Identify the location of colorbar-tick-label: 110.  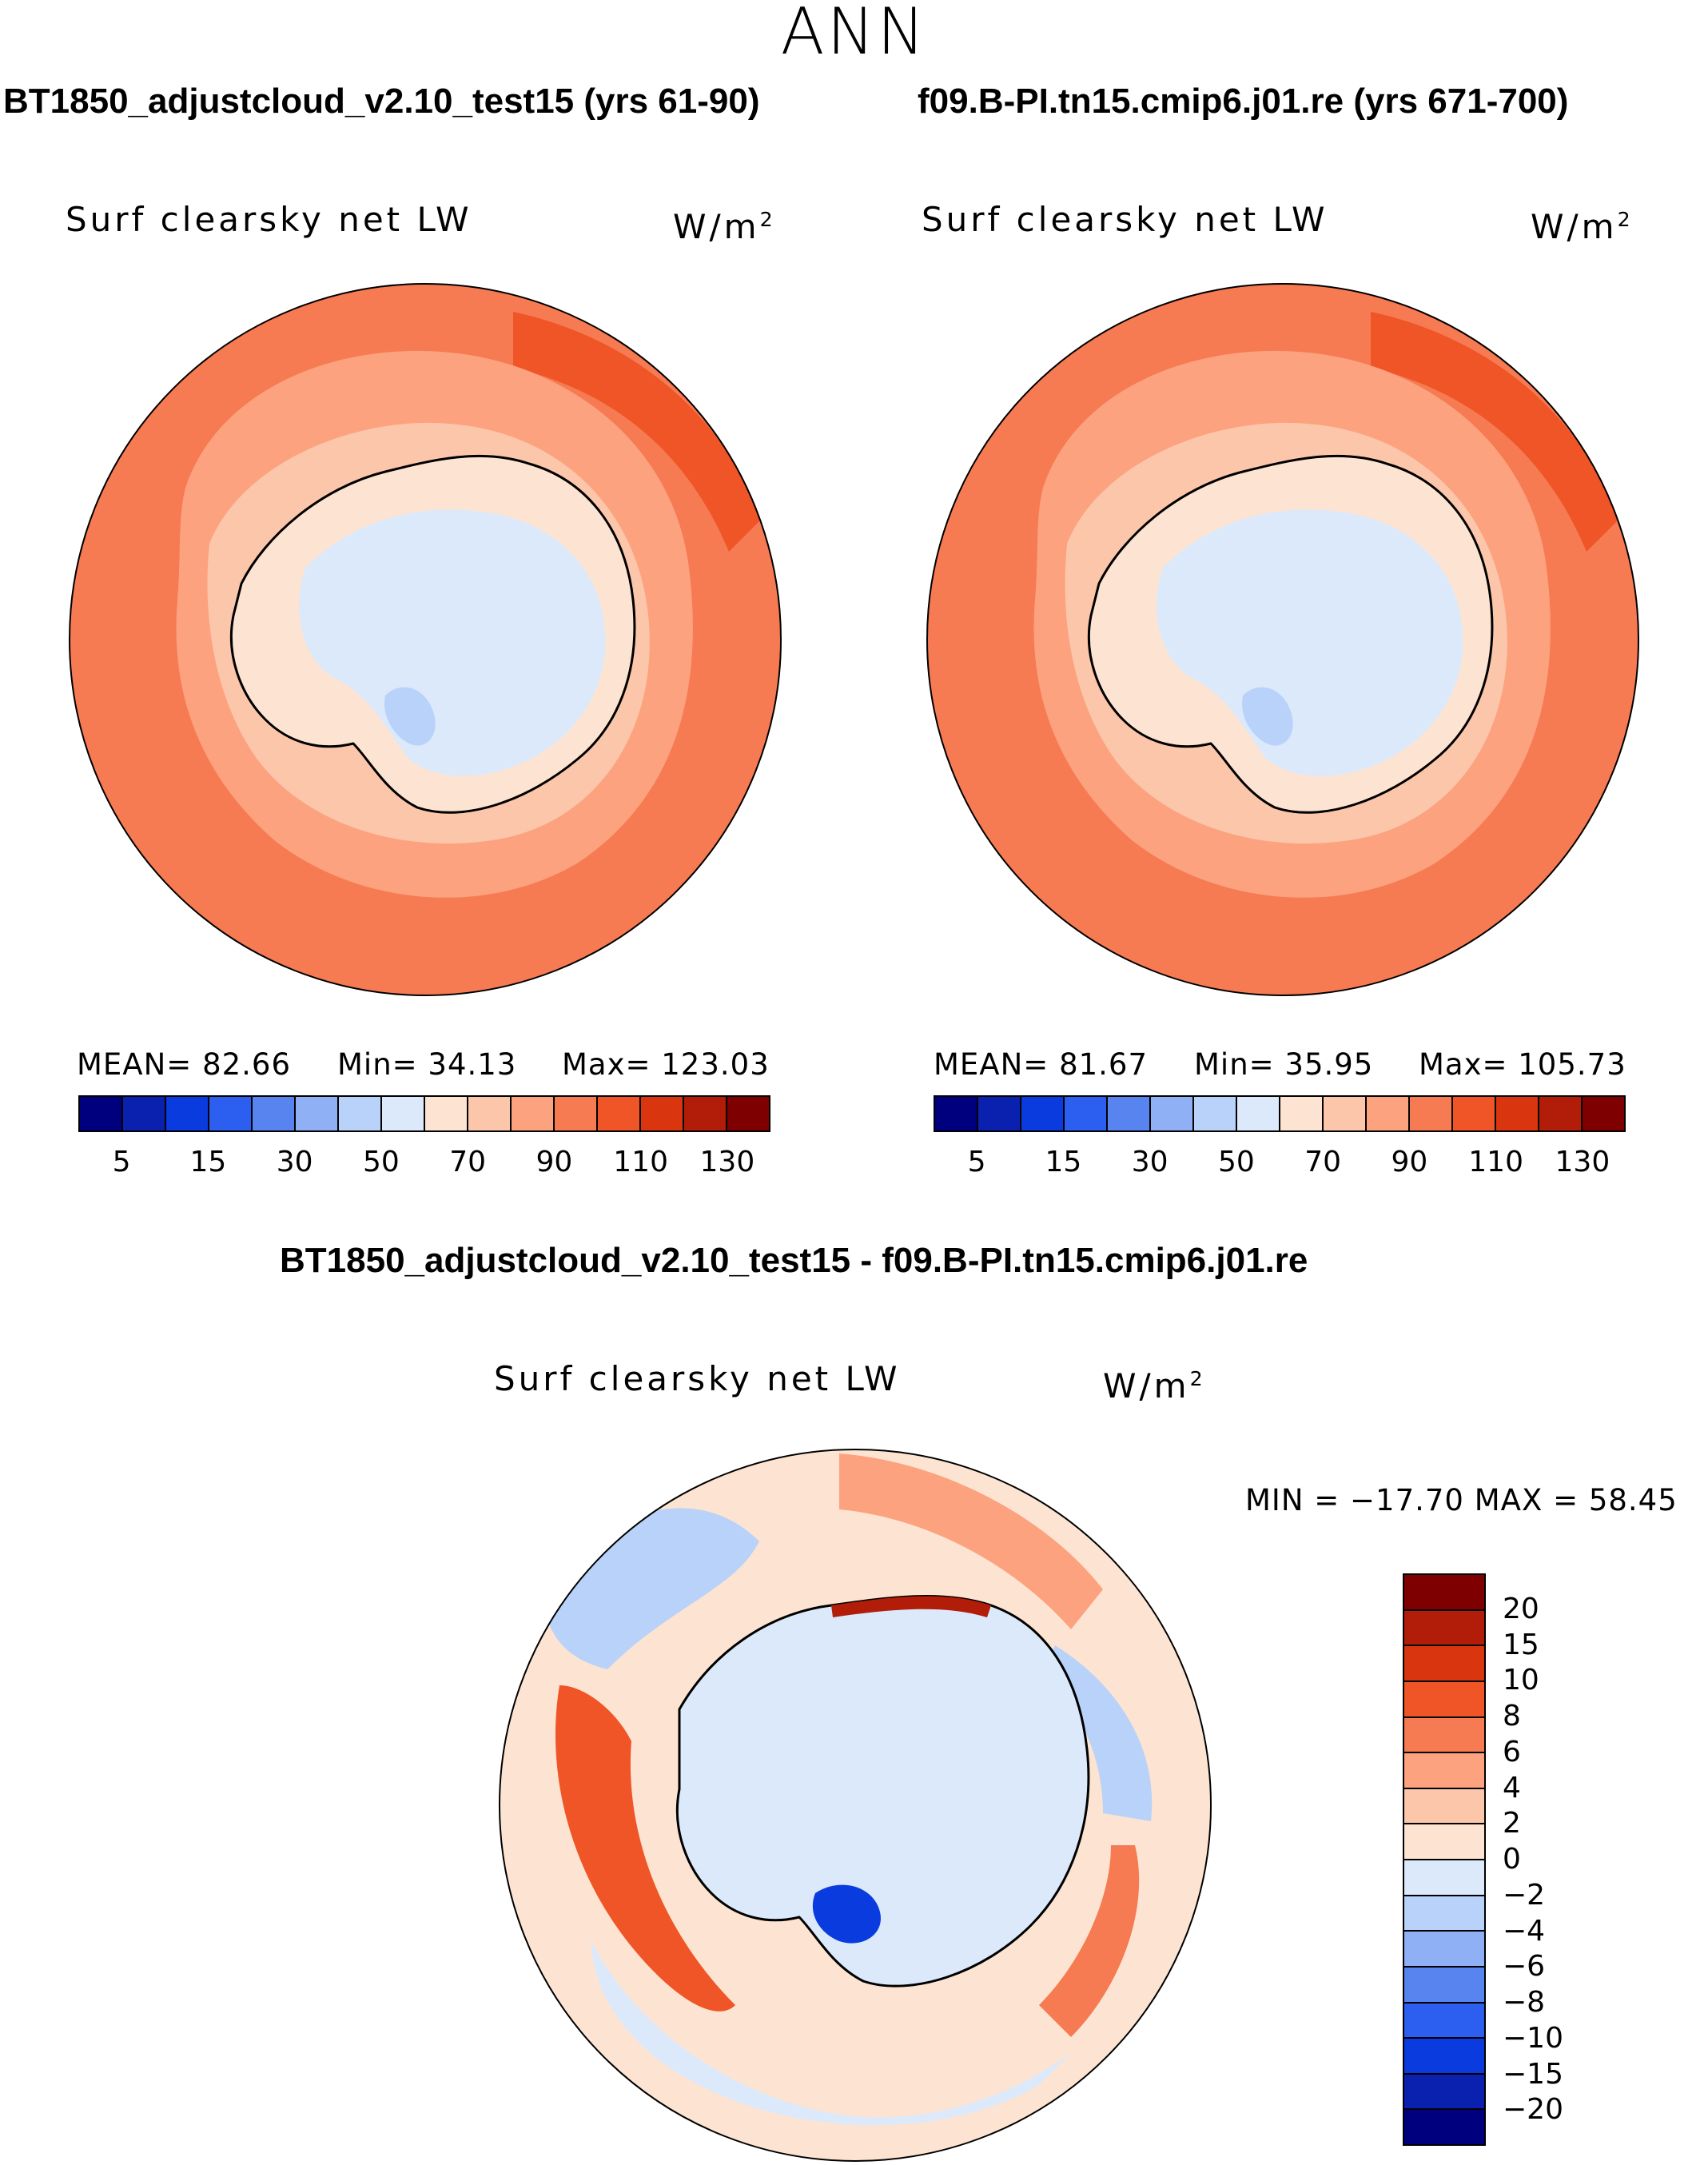
(640, 1162).